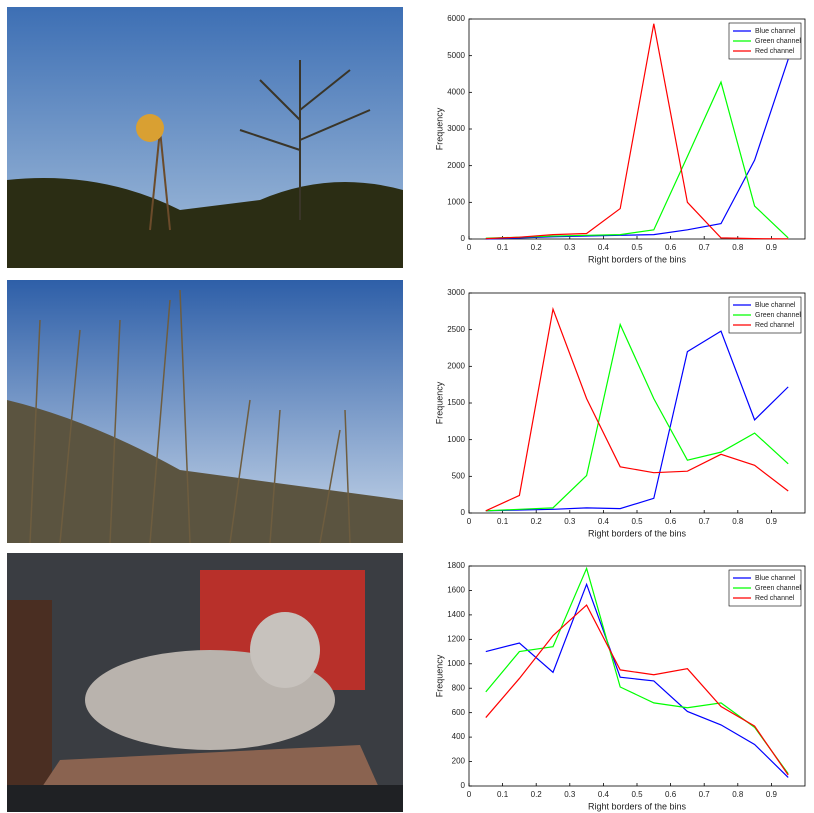 The image size is (814, 813). What do you see at coordinates (456, 91) in the screenshot?
I see `y-tick-label: 4000` at bounding box center [456, 91].